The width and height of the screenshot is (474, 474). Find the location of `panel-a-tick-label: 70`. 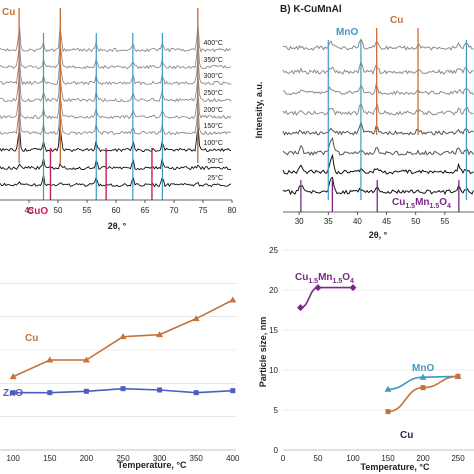

panel-a-tick-label: 70 is located at coordinates (174, 210).